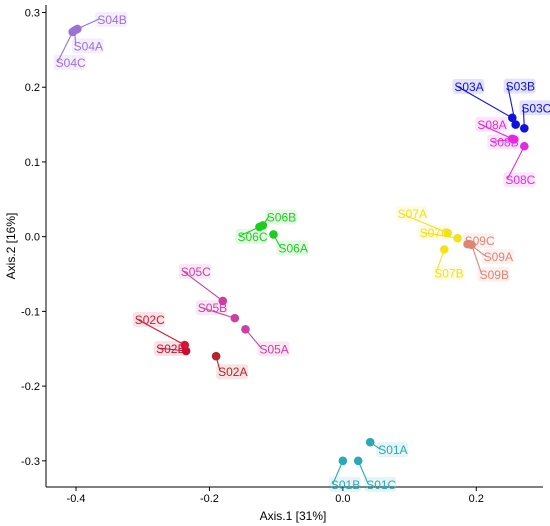 The height and width of the screenshot is (526, 550). What do you see at coordinates (11, 246) in the screenshot?
I see `y-axis-title: Axis.2 [16%]` at bounding box center [11, 246].